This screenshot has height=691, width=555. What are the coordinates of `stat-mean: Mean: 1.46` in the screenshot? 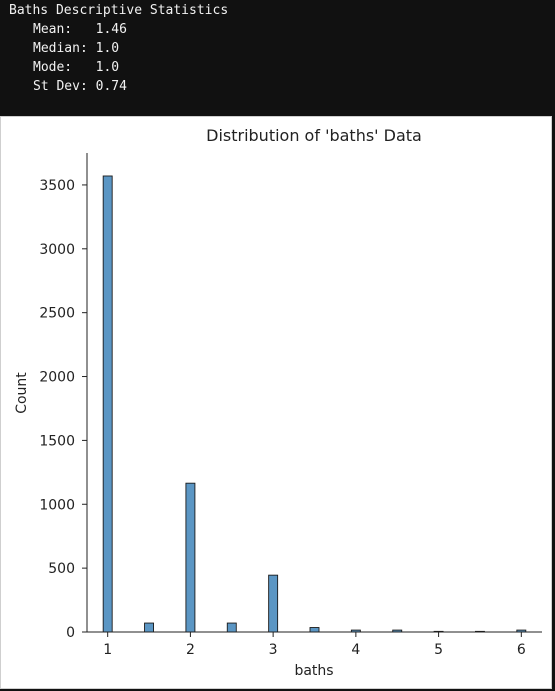 It's located at (80, 29).